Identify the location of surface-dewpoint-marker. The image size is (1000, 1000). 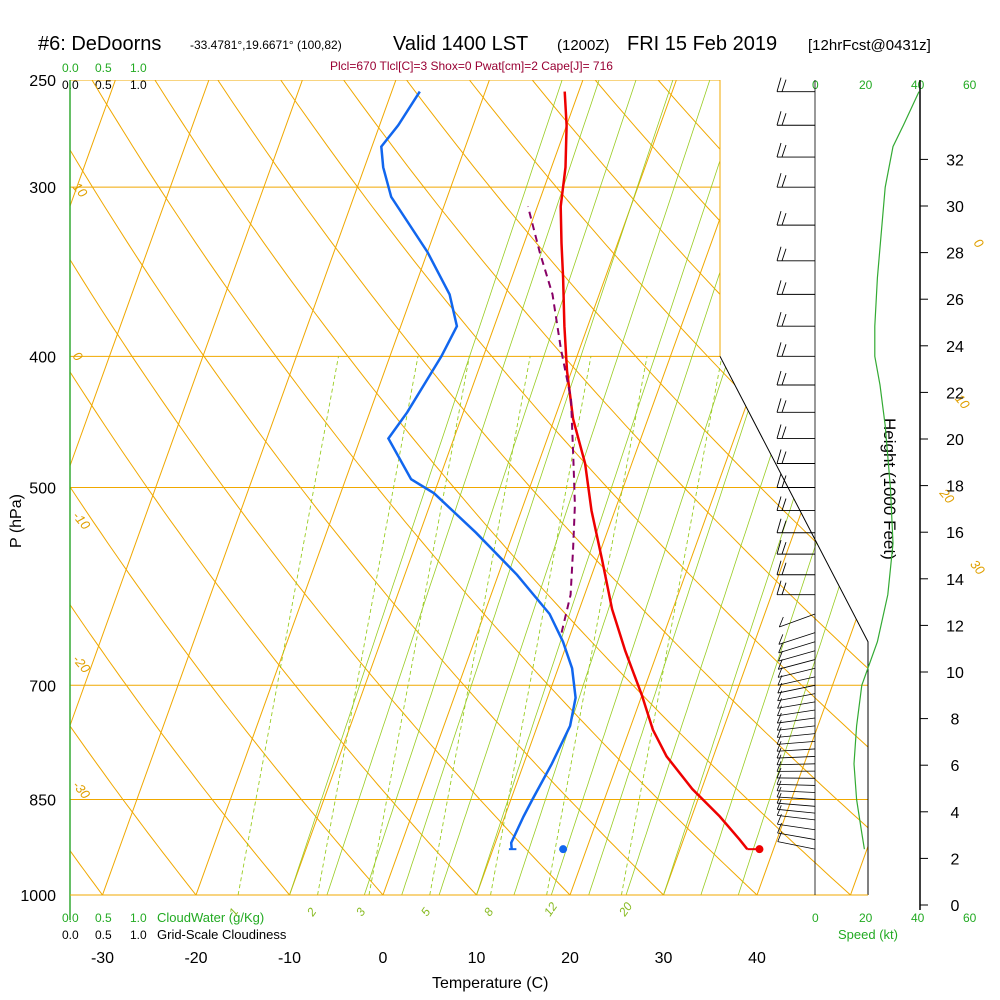
(563, 849).